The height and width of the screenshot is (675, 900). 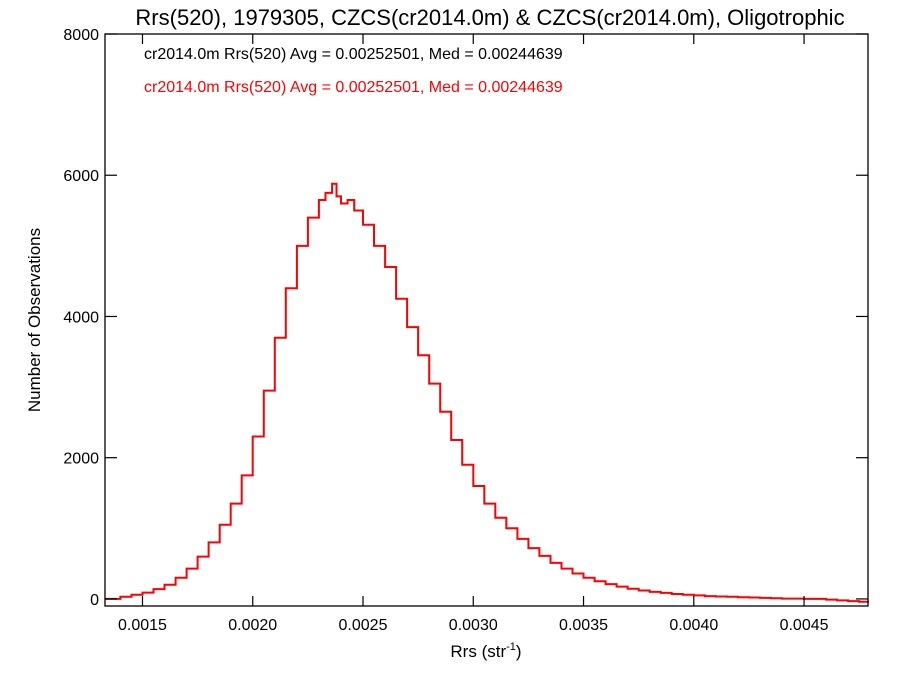 I want to click on x-axis-label-superscript: -1, so click(x=511, y=647).